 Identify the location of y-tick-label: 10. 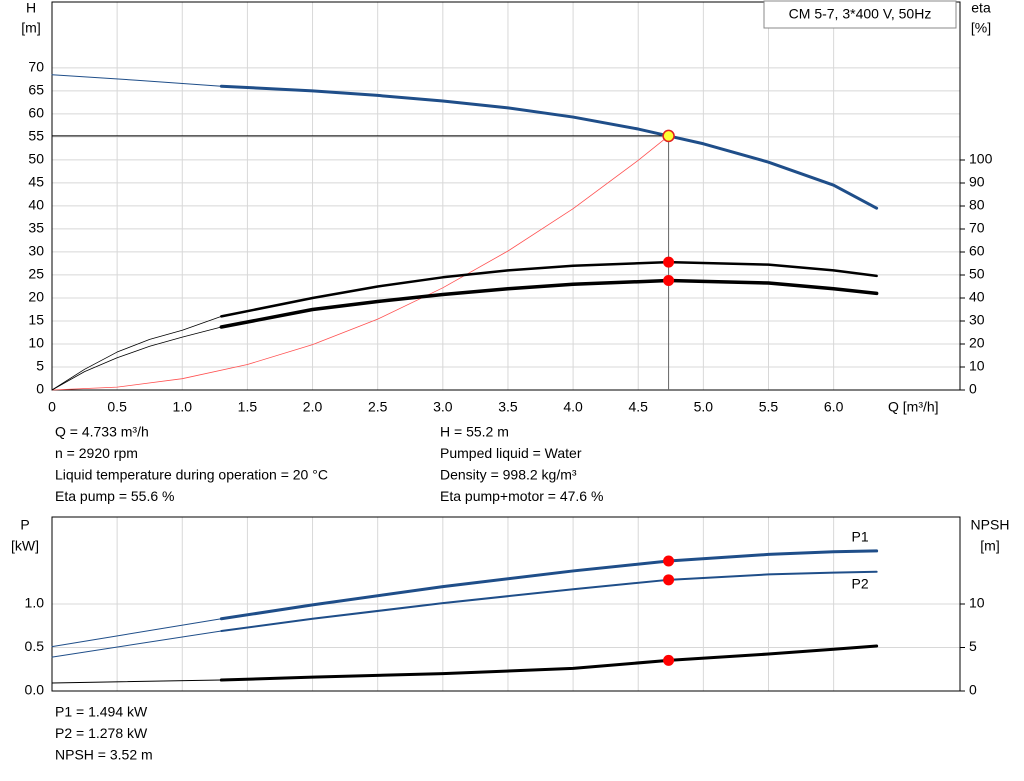
(36, 343).